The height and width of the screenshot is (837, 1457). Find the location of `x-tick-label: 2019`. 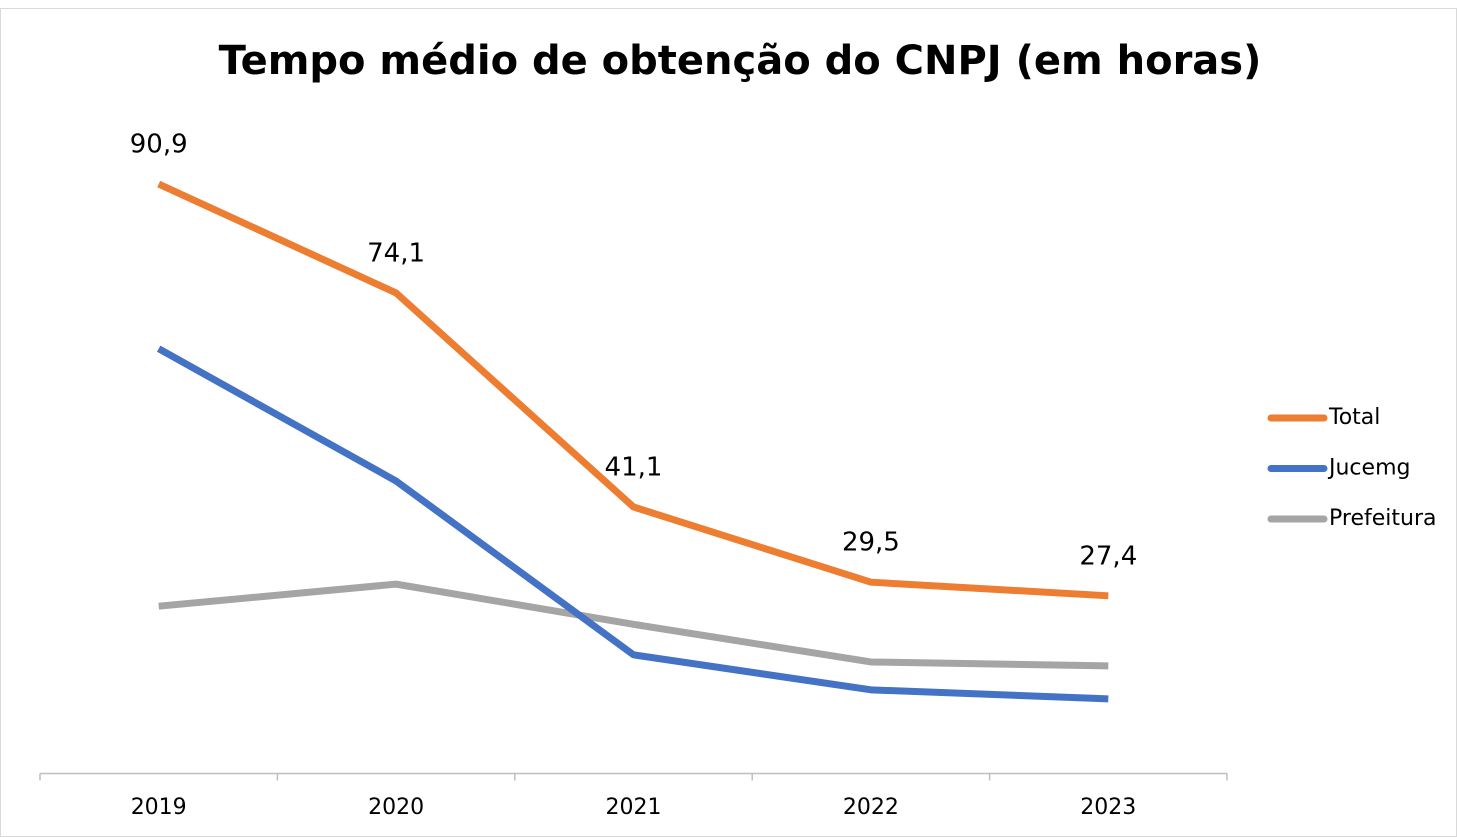

x-tick-label: 2019 is located at coordinates (159, 807).